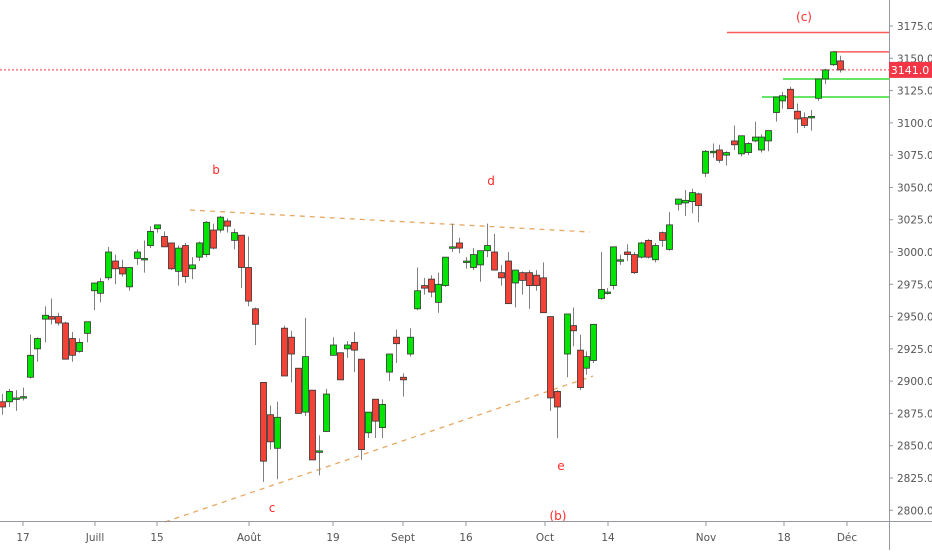 The height and width of the screenshot is (554, 932). I want to click on time-tick-label: 14, so click(608, 538).